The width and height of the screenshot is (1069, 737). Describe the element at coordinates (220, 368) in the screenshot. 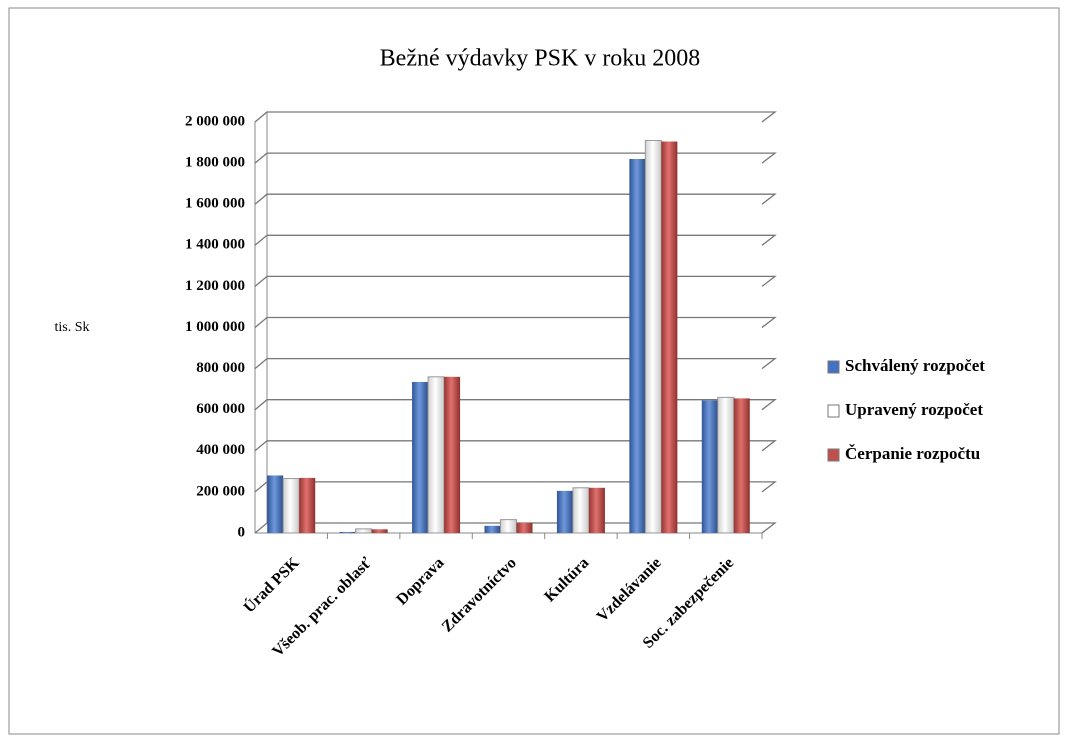

I see `y-tick-label: 800 000` at that location.